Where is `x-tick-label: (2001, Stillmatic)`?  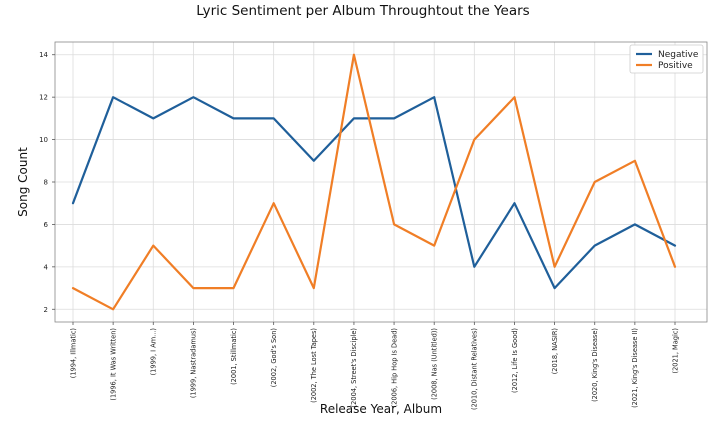
x-tick-label: (2001, Stillmatic) is located at coordinates (234, 356).